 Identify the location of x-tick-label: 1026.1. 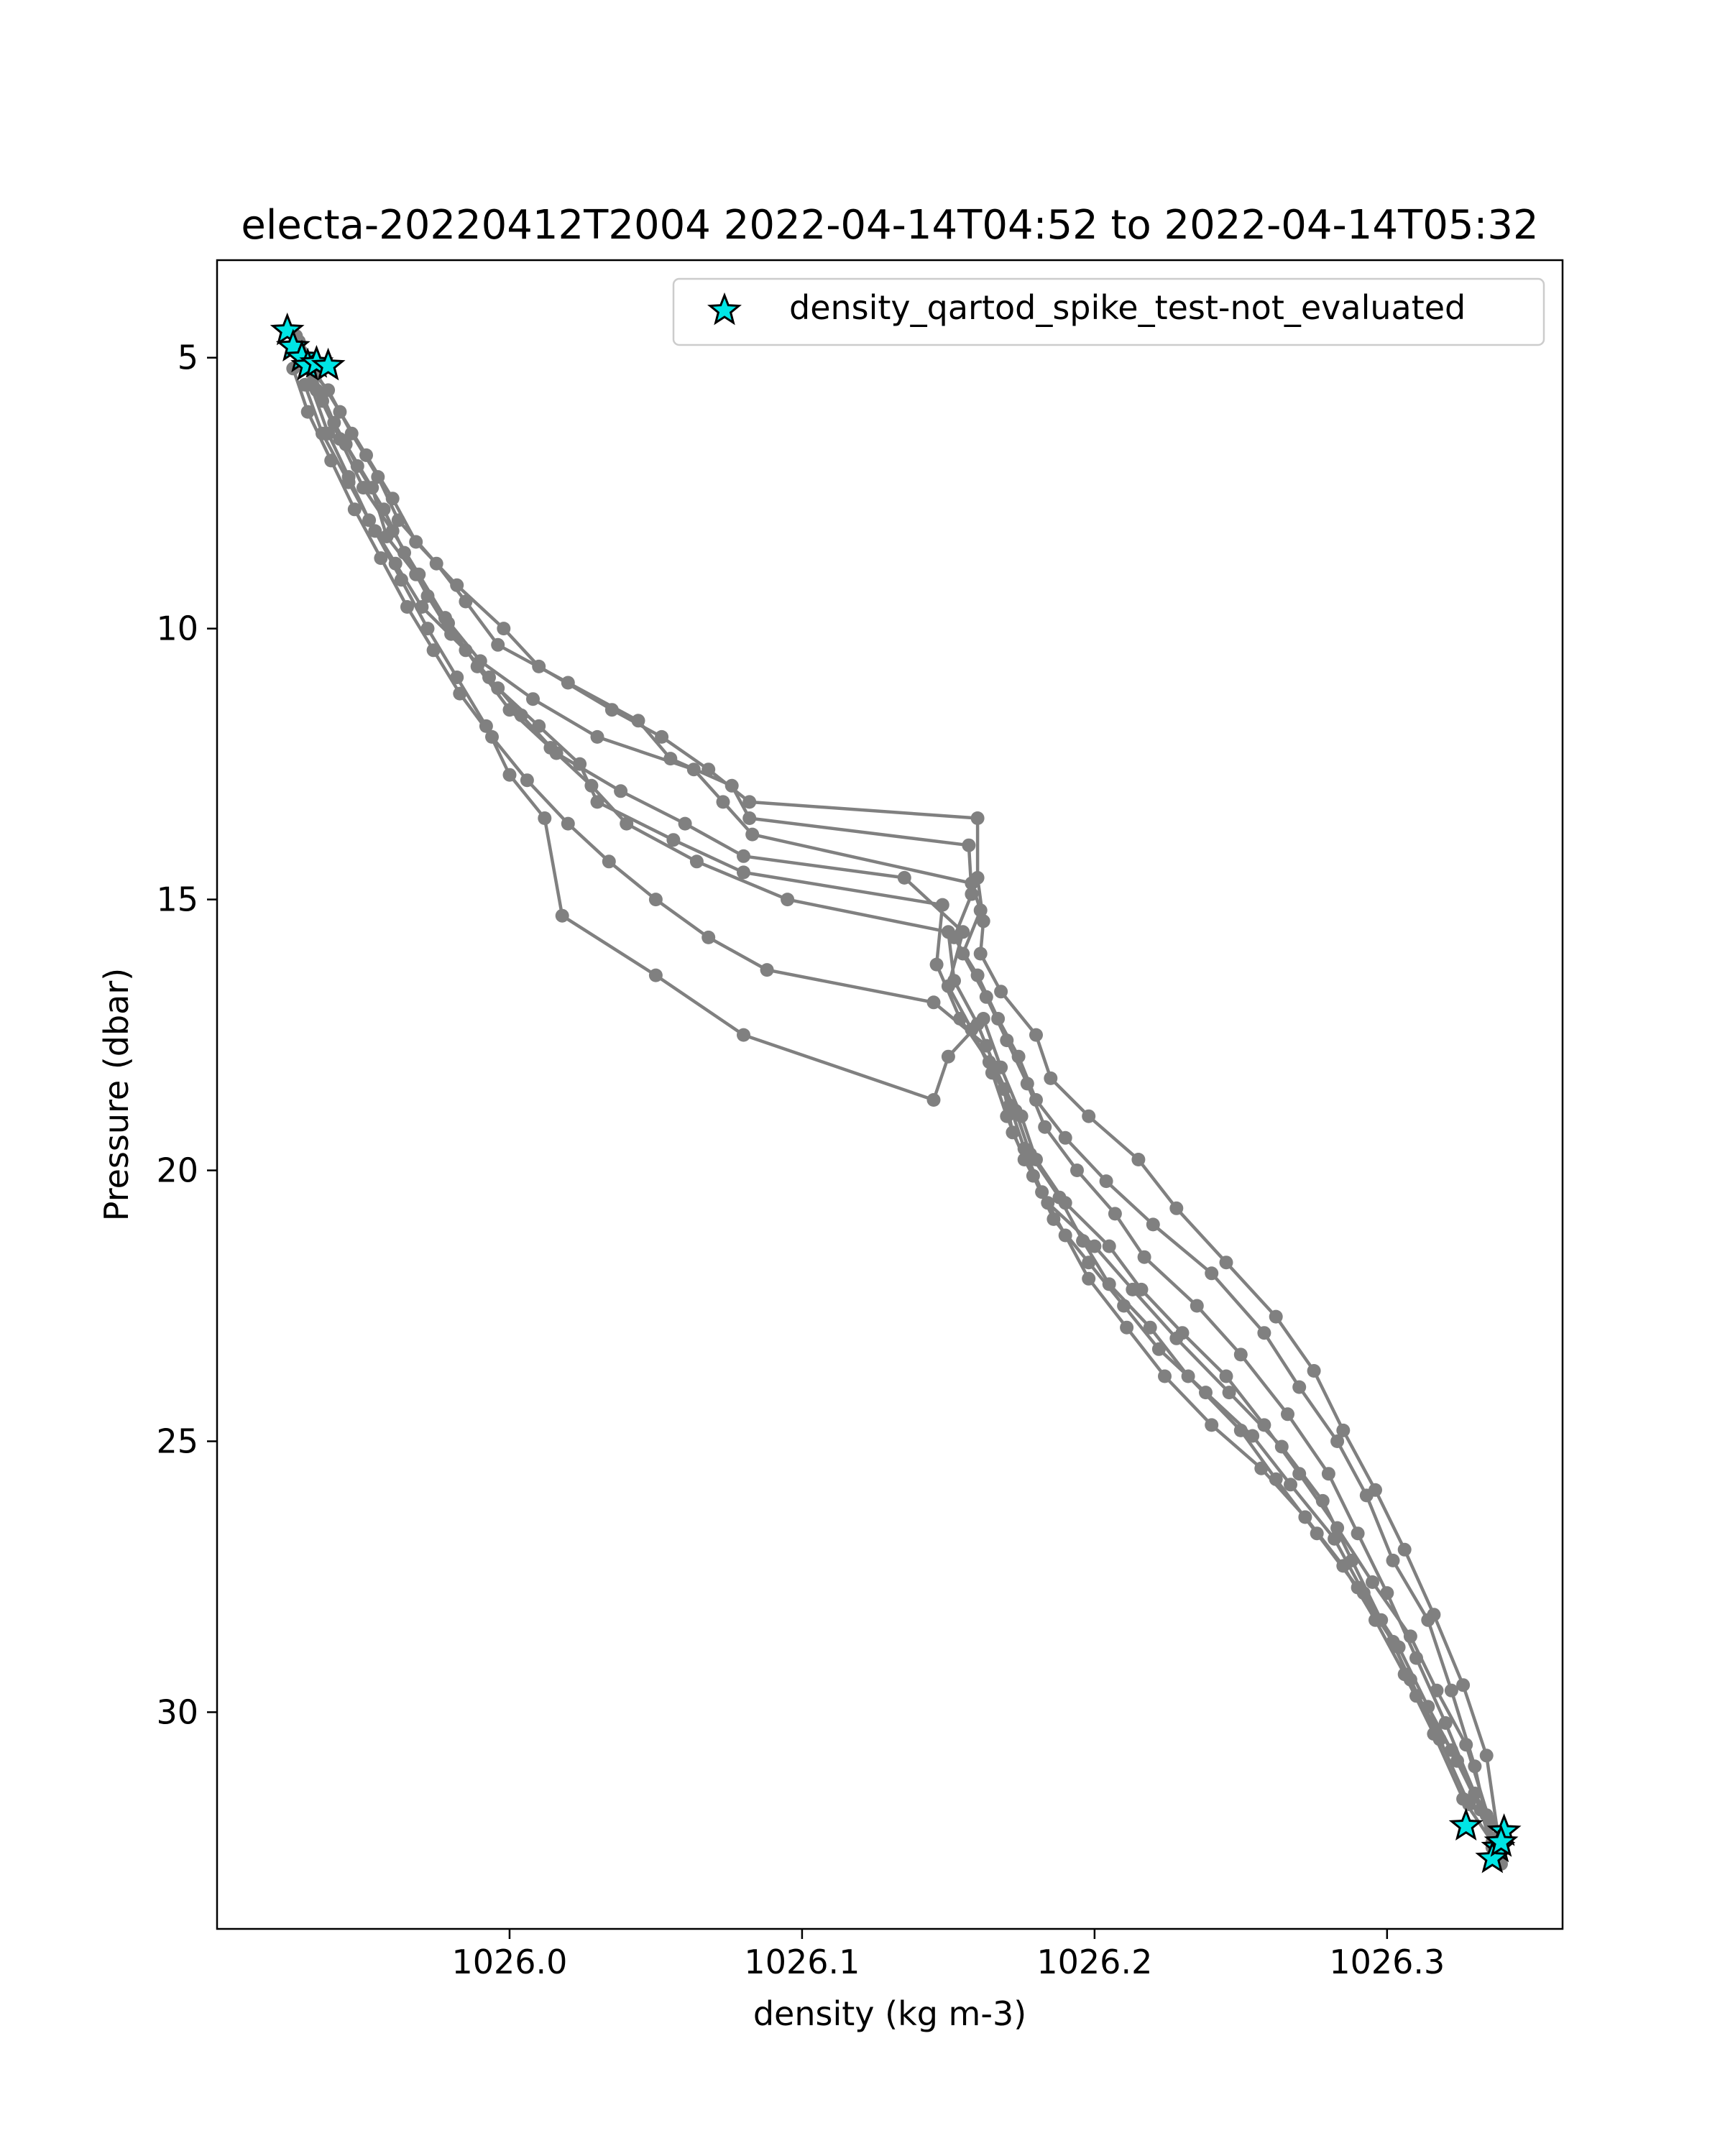
(802, 1962).